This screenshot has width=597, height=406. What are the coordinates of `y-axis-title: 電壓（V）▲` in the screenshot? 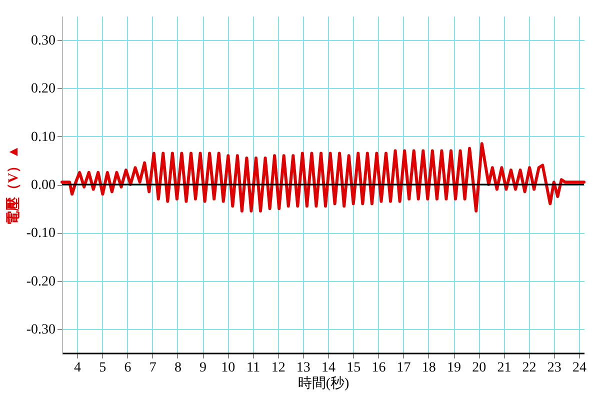 It's located at (13, 185).